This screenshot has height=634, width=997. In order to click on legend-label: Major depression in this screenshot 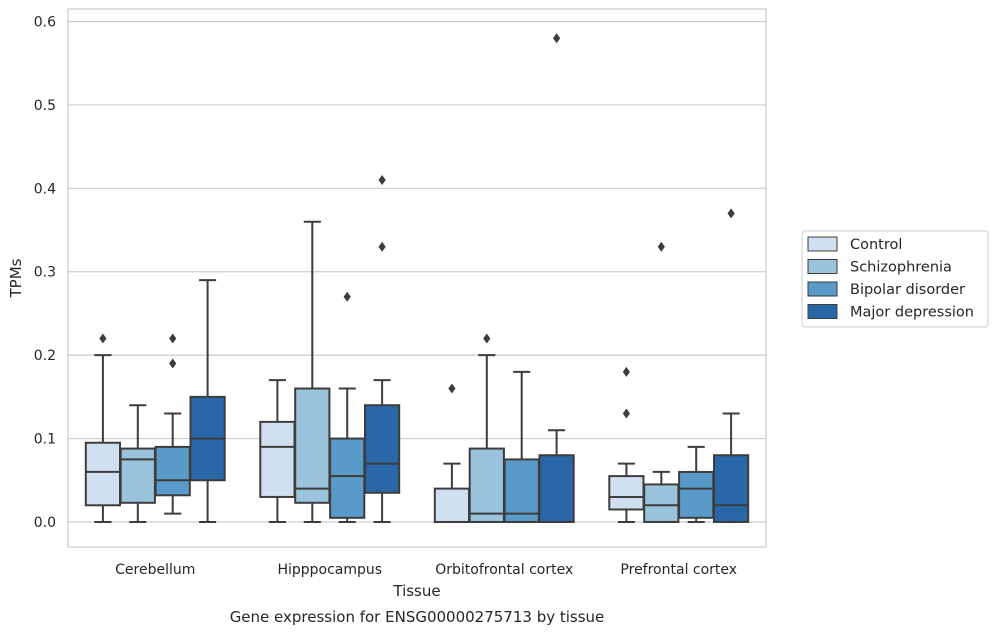, I will do `click(912, 313)`.